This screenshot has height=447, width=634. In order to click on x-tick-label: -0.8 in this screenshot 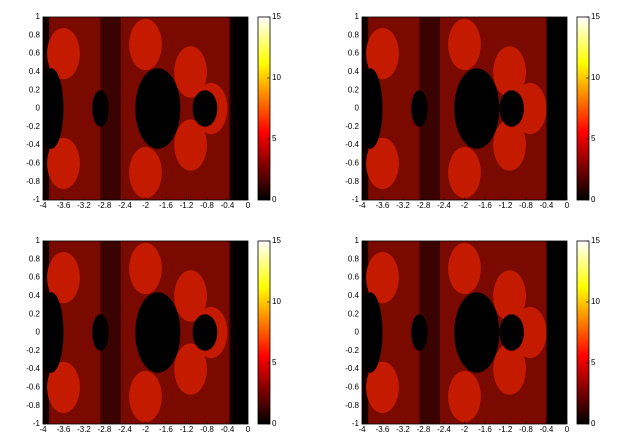, I will do `click(526, 429)`.